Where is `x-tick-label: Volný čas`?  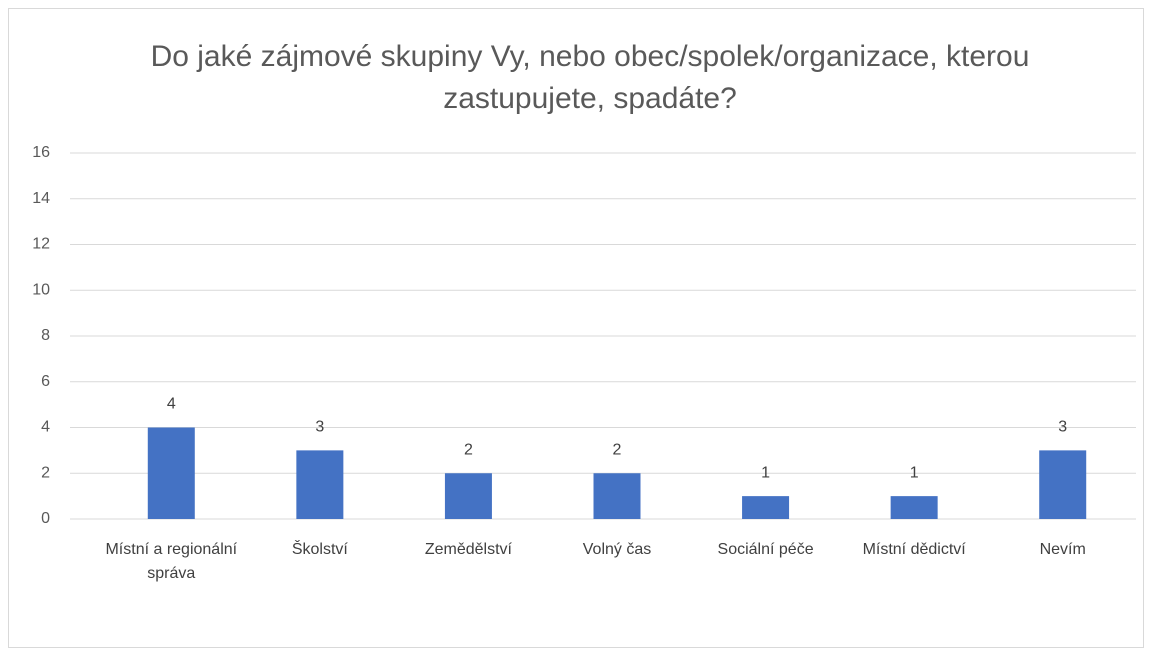
x-tick-label: Volný čas is located at coordinates (617, 549).